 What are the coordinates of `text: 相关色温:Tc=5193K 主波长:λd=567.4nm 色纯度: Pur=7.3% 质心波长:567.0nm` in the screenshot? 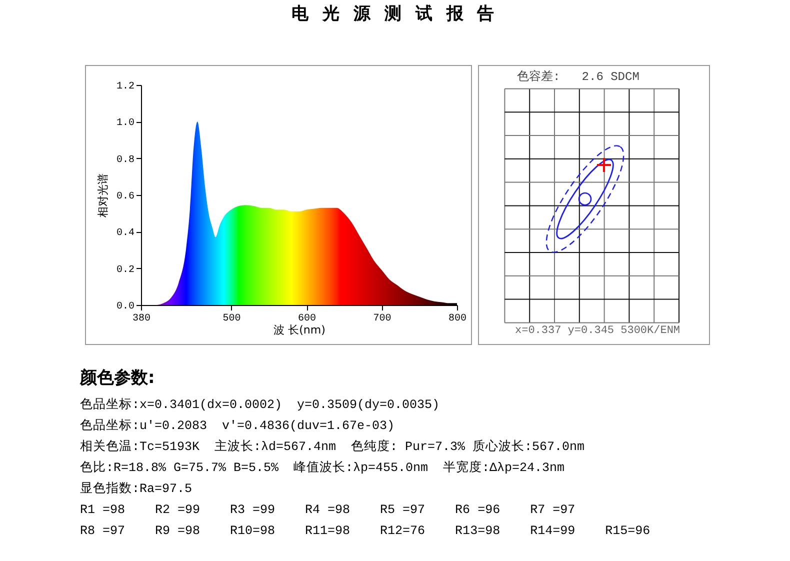 It's located at (333, 447).